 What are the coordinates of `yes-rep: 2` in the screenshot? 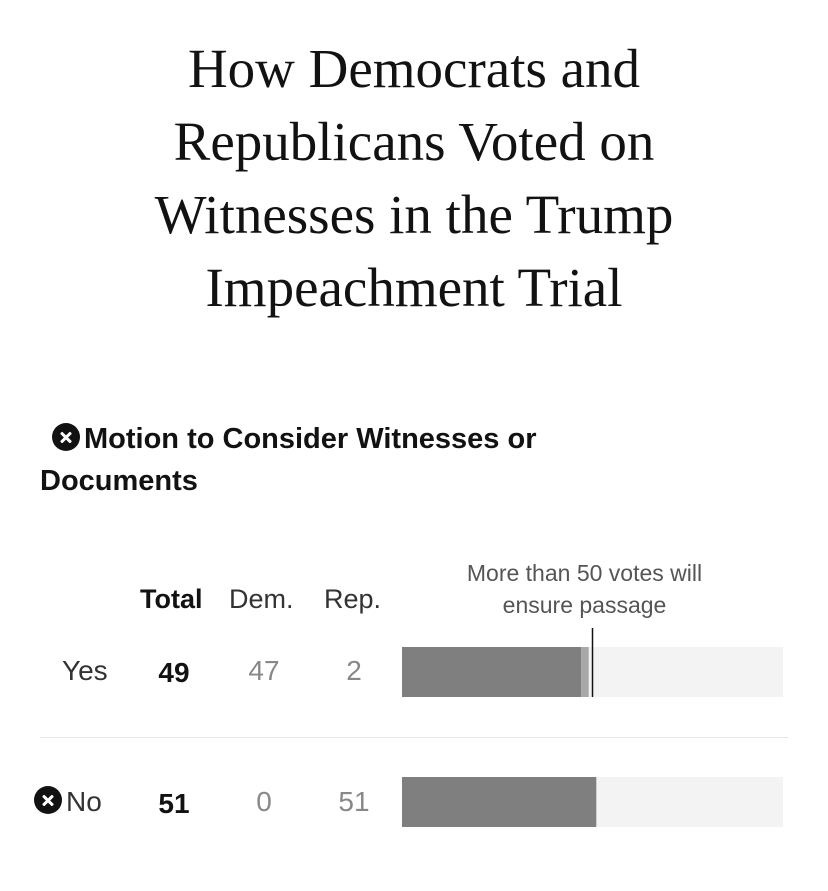 It's located at (354, 670).